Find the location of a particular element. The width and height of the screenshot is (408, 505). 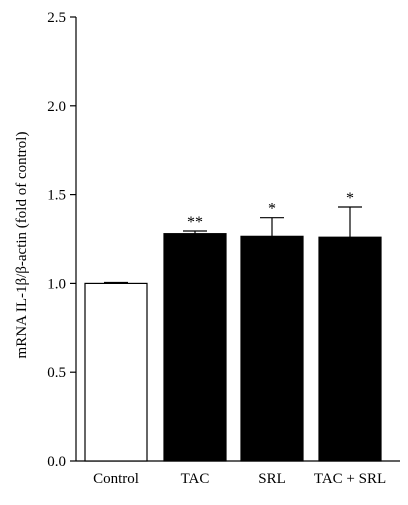

x-tick-label: SRL is located at coordinates (272, 479).